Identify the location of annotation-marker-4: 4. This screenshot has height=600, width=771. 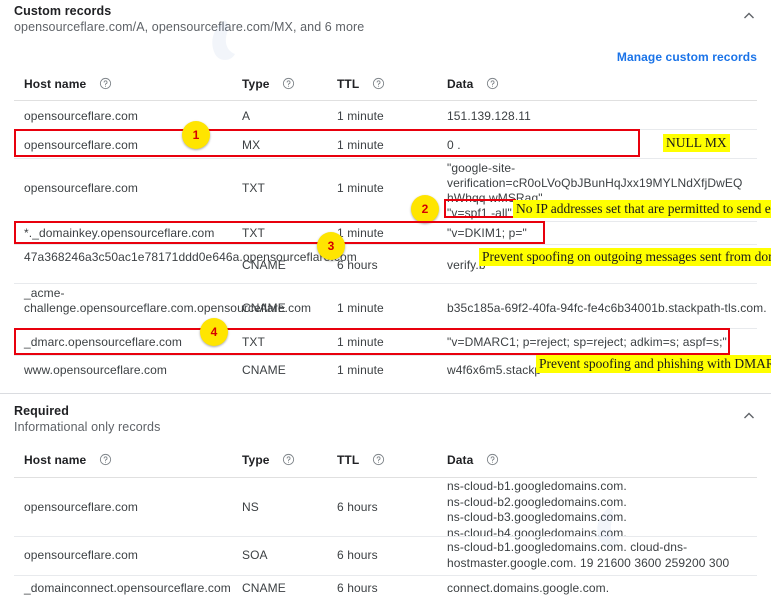
(214, 332).